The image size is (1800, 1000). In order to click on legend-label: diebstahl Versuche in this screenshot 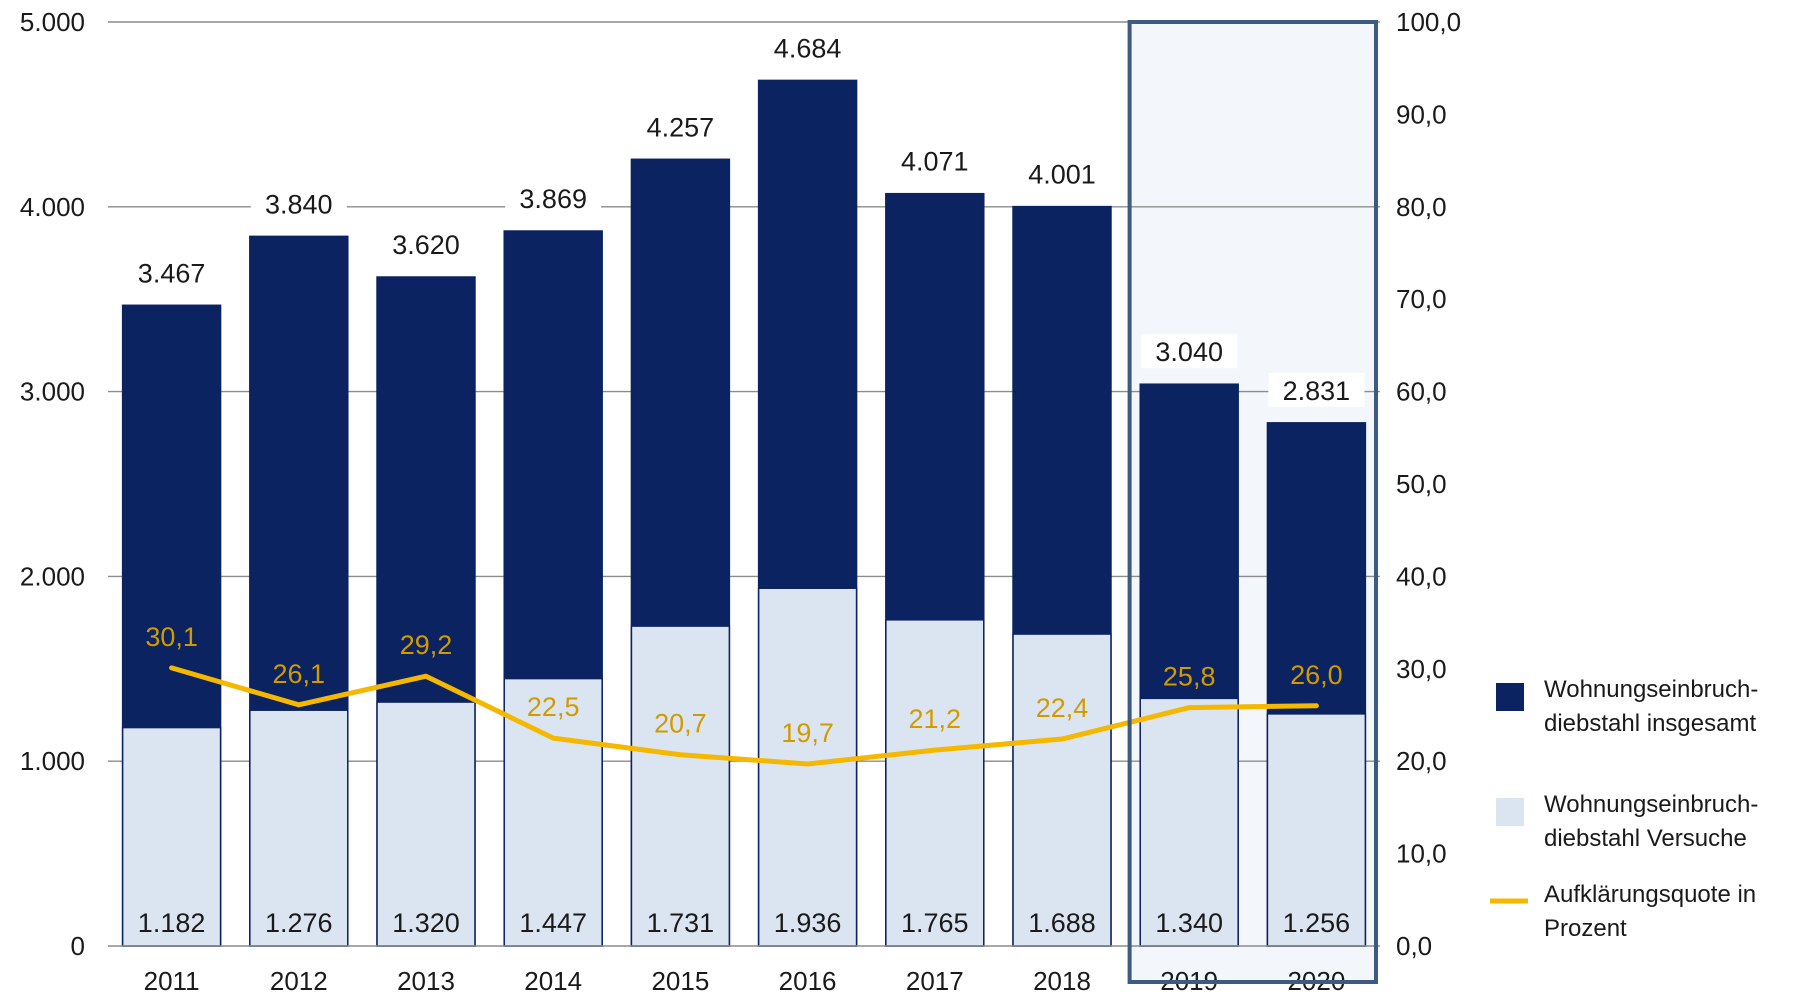, I will do `click(1645, 838)`.